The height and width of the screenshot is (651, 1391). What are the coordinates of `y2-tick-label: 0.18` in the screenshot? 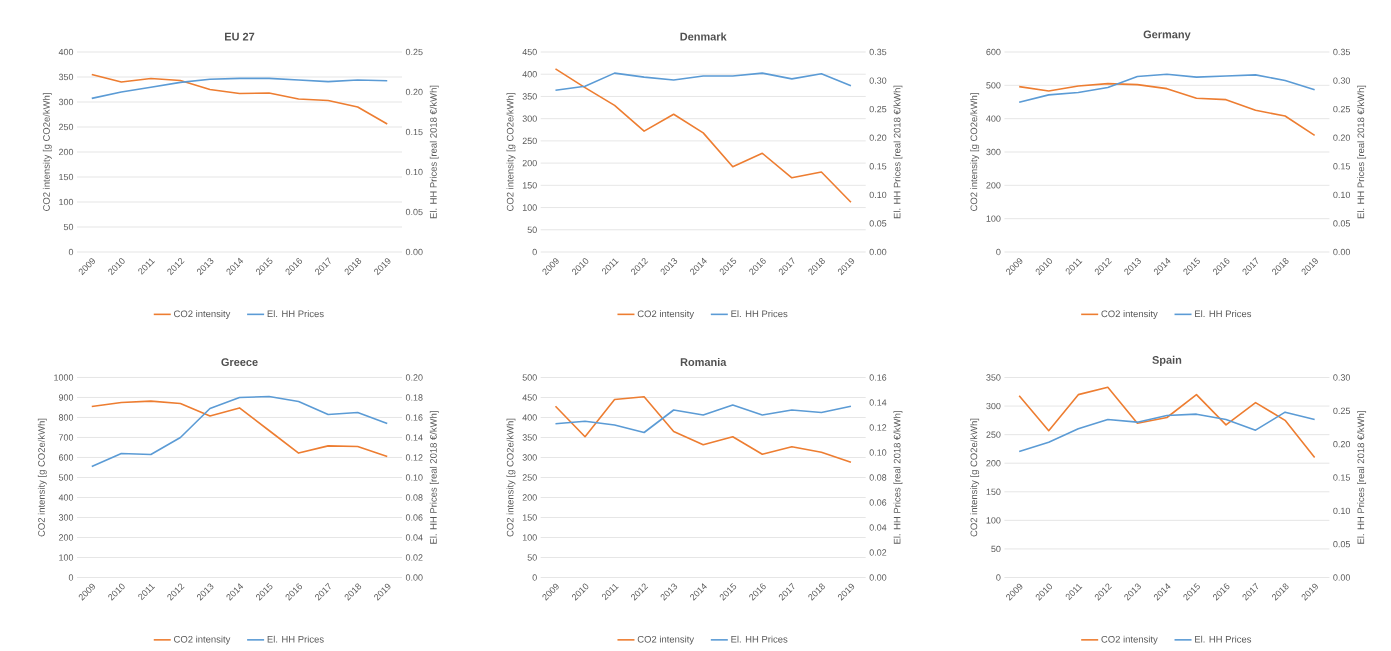 It's located at (414, 397).